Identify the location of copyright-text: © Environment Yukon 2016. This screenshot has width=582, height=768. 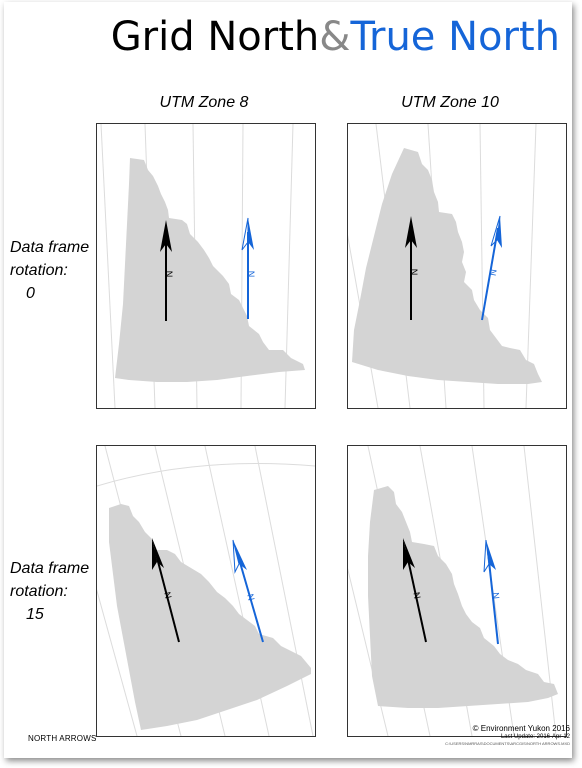
(521, 728).